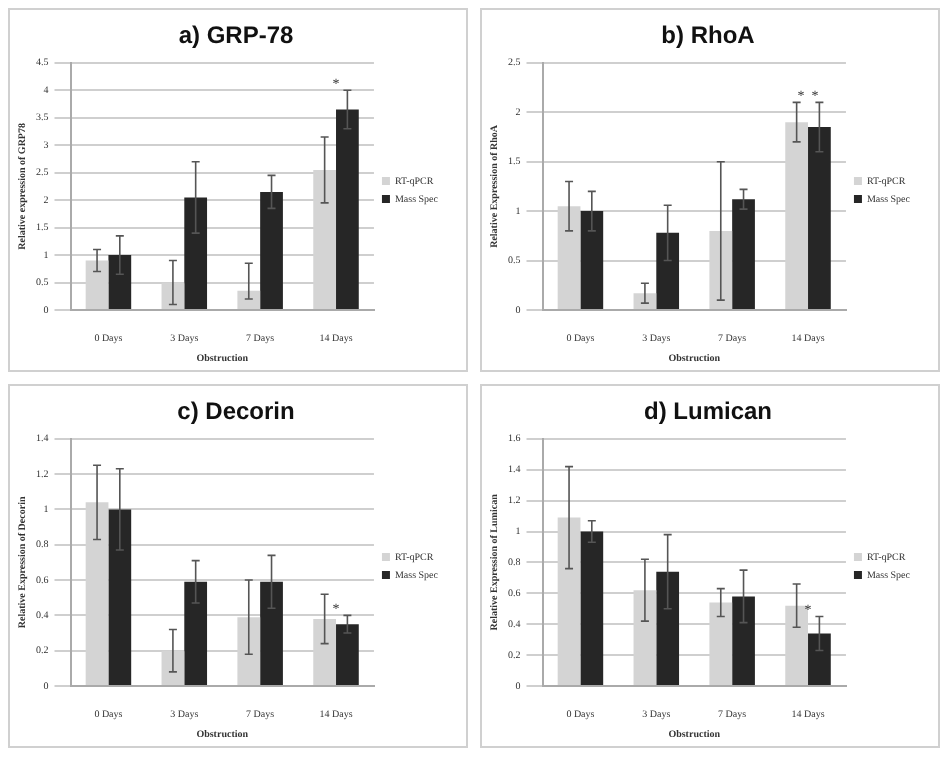 The image size is (950, 758). I want to click on chart-title: d) Lumican, so click(708, 411).